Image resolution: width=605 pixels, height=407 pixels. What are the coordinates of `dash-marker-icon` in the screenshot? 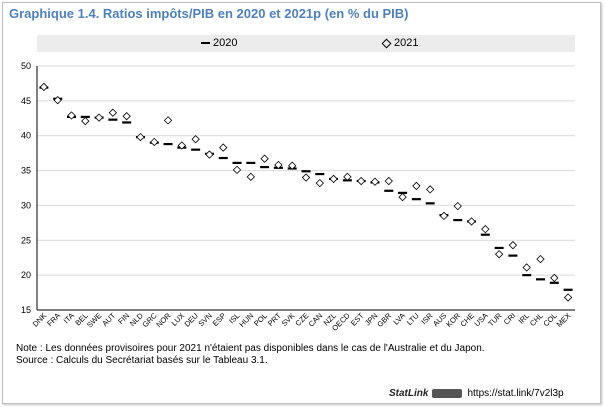 It's located at (205, 43).